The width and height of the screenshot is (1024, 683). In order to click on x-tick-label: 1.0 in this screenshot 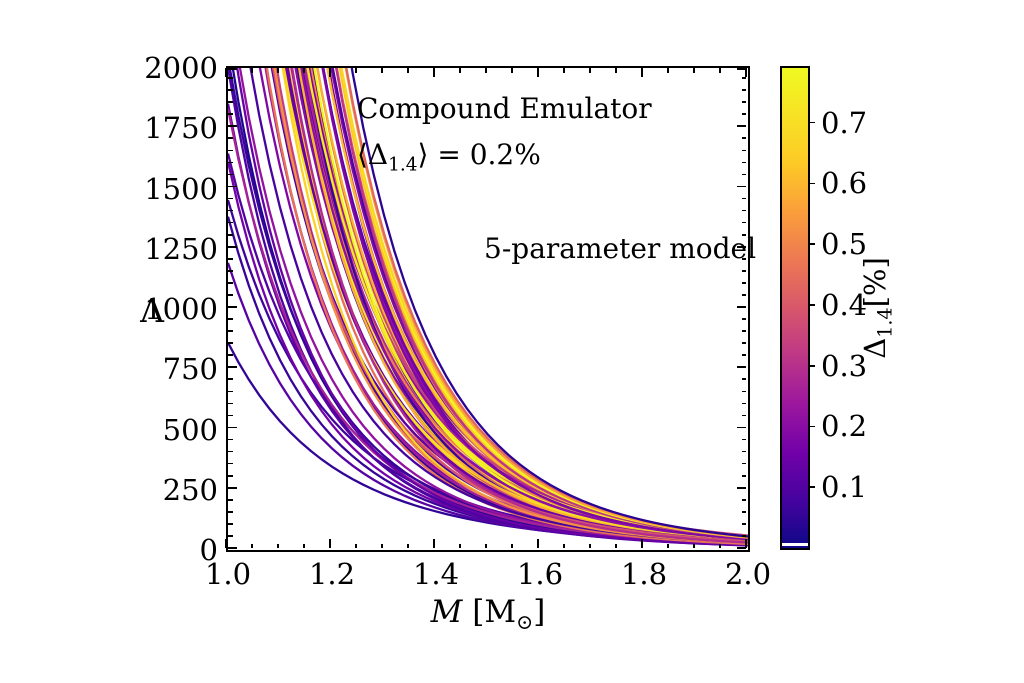, I will do `click(228, 574)`.